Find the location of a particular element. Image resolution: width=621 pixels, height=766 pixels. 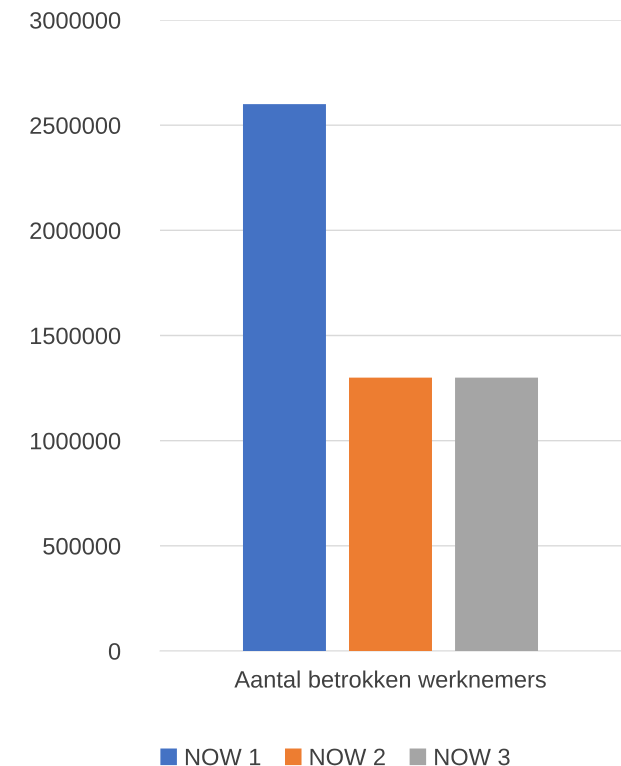

y-tick-label: 2000000 is located at coordinates (75, 231).